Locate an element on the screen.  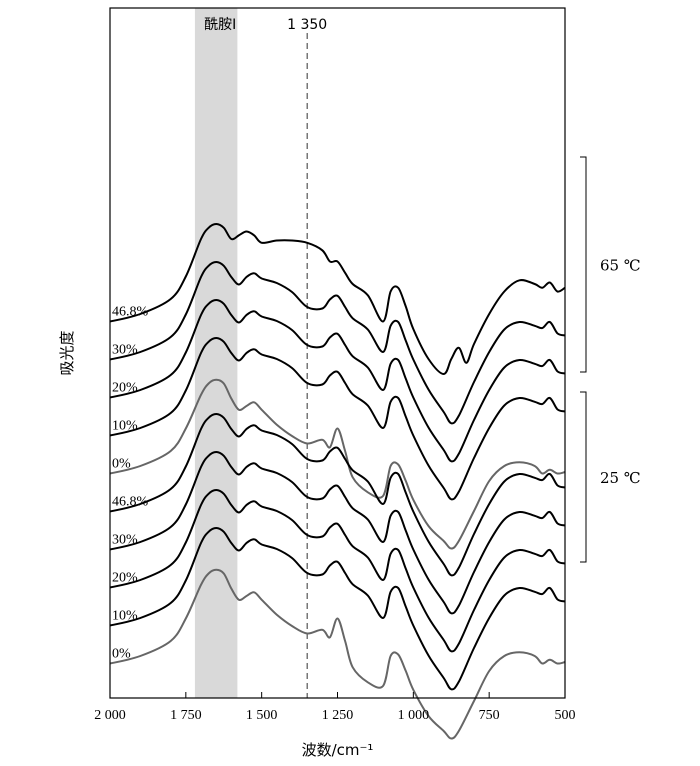
series-label-8: 10% is located at coordinates (125, 616).